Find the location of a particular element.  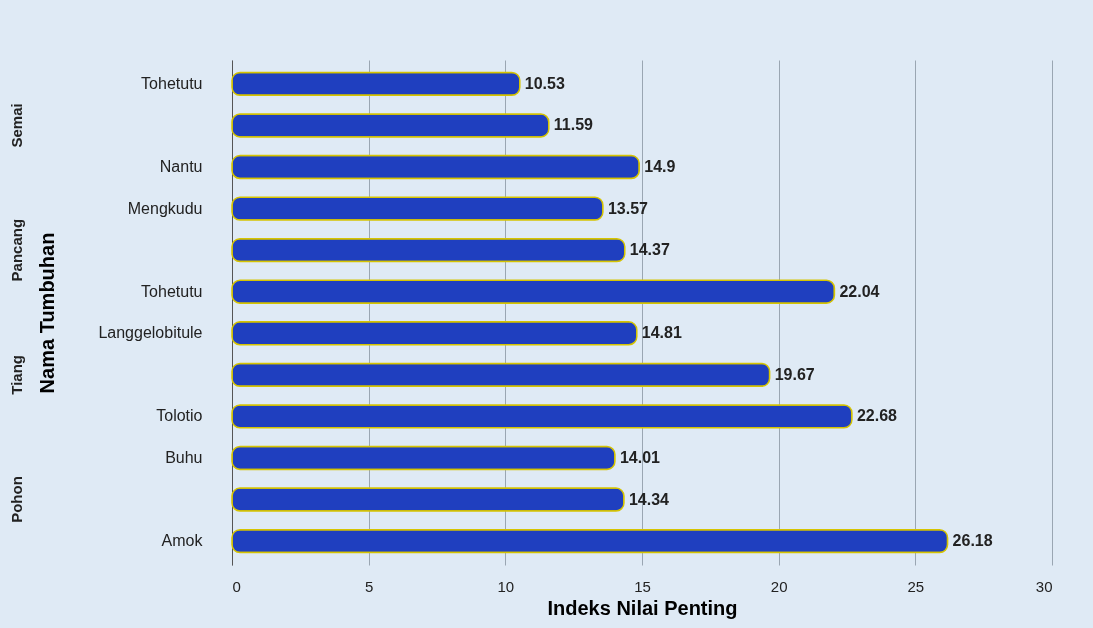

text: Tiang is located at coordinates (16, 374).